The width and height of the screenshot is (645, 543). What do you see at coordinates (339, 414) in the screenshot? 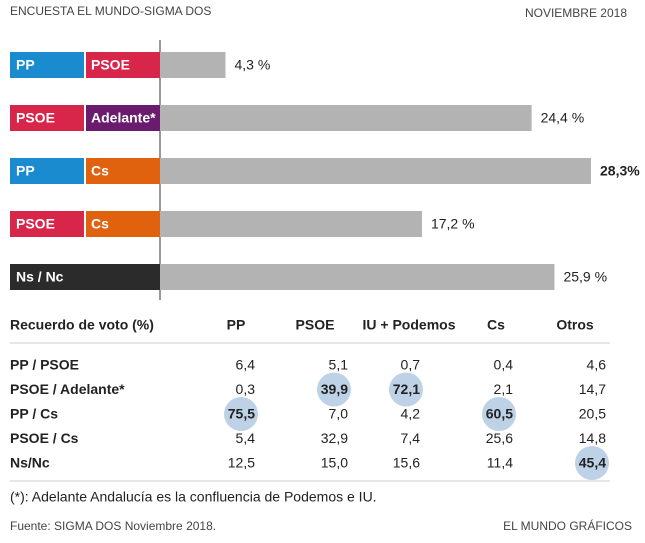
I see `cell: 7,0` at bounding box center [339, 414].